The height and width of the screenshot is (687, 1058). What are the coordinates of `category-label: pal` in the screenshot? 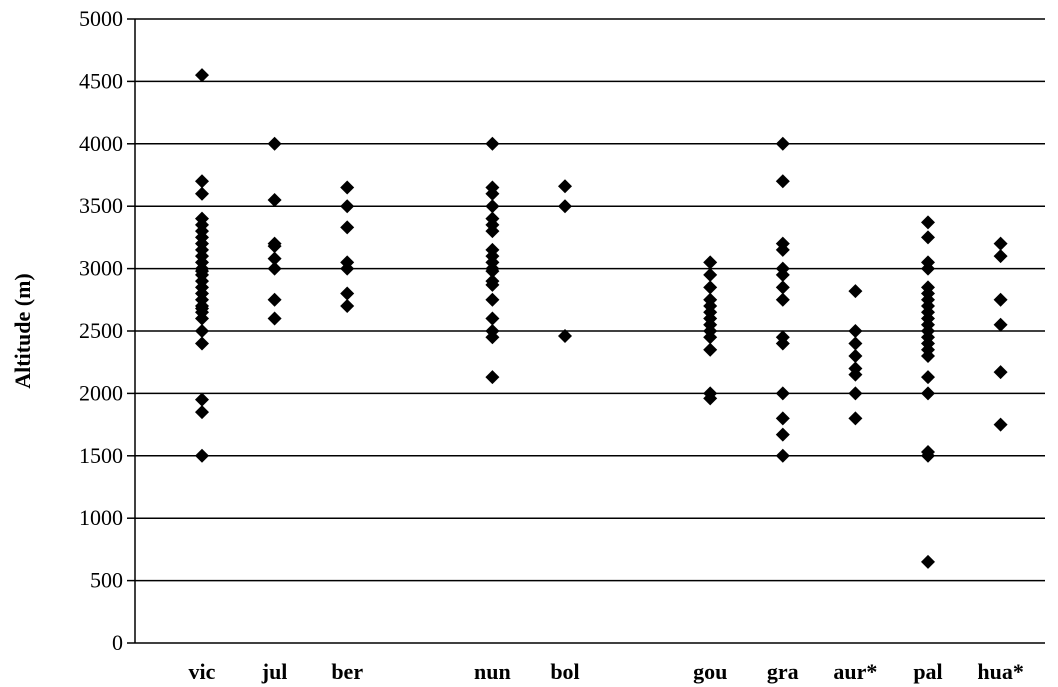 It's located at (927, 671).